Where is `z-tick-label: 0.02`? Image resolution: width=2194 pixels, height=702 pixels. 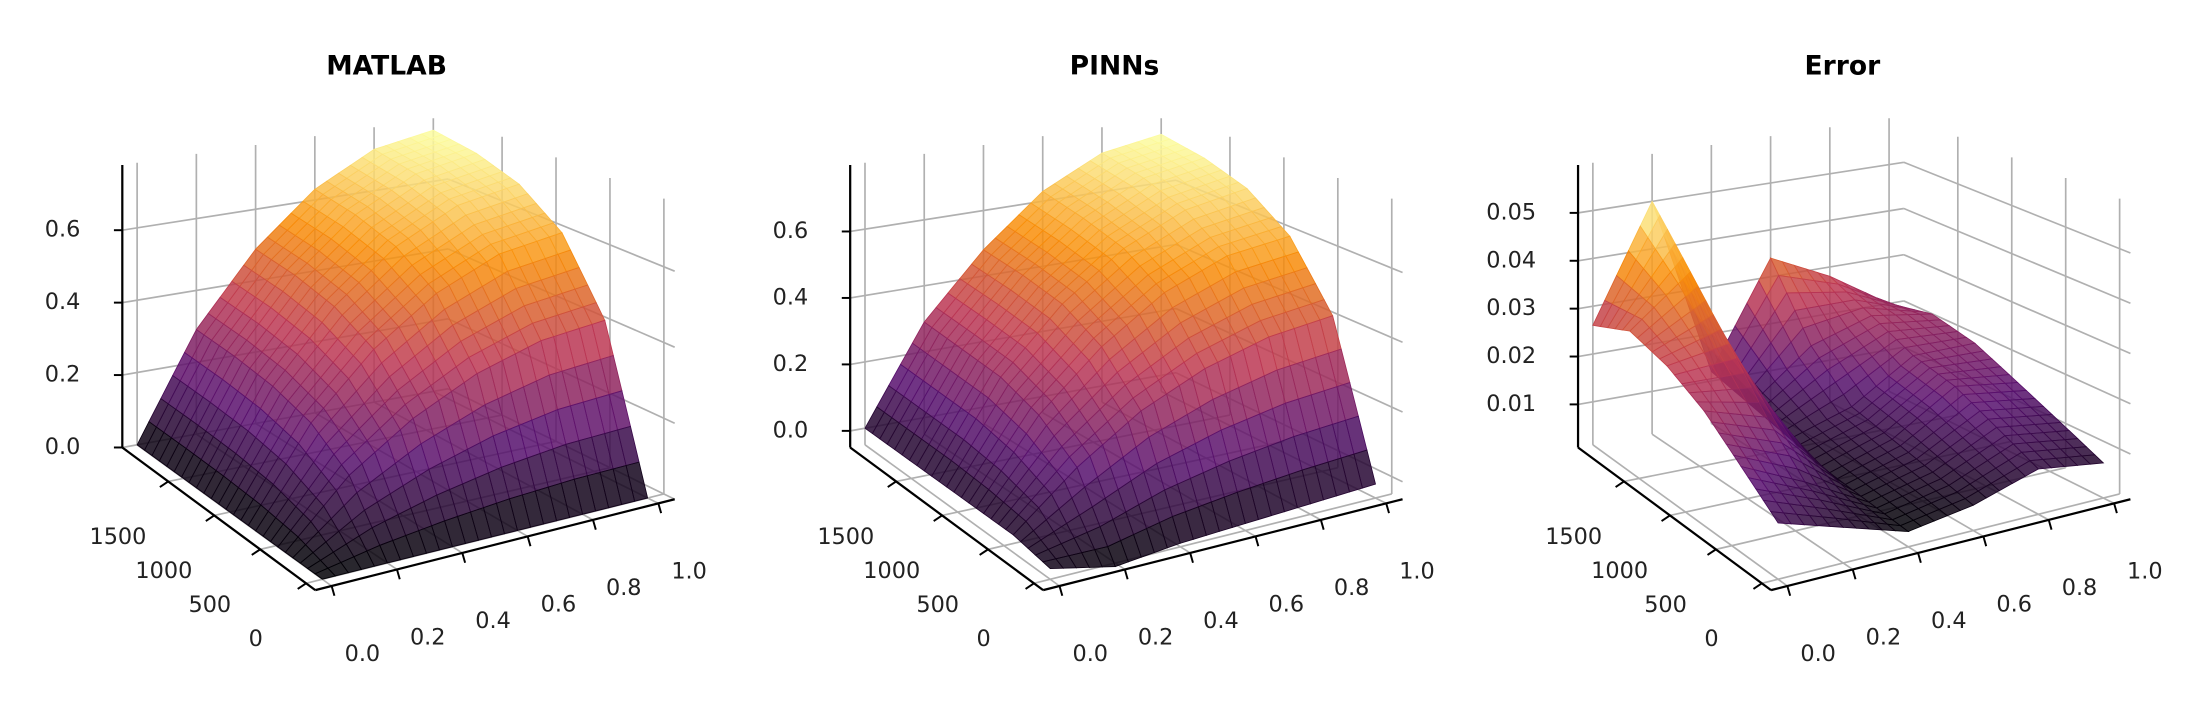
z-tick-label: 0.02 is located at coordinates (1511, 356).